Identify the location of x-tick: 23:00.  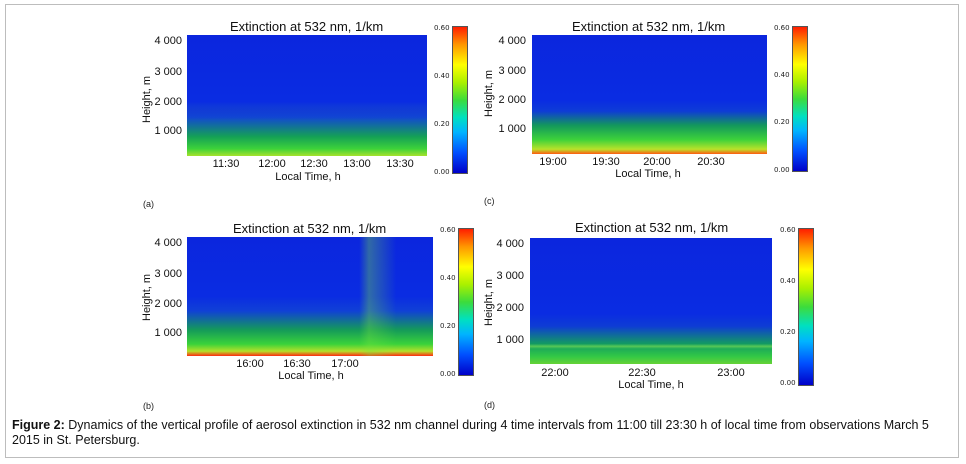
(731, 373).